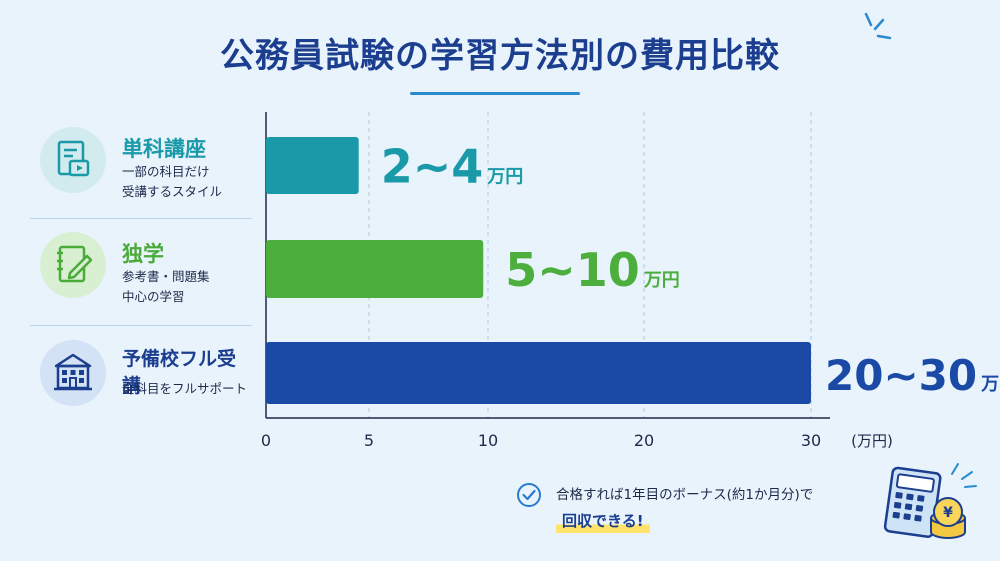 The height and width of the screenshot is (561, 1000). Describe the element at coordinates (166, 171) in the screenshot. I see `row-desc-tanka-1: 一部の科目だけ` at that location.